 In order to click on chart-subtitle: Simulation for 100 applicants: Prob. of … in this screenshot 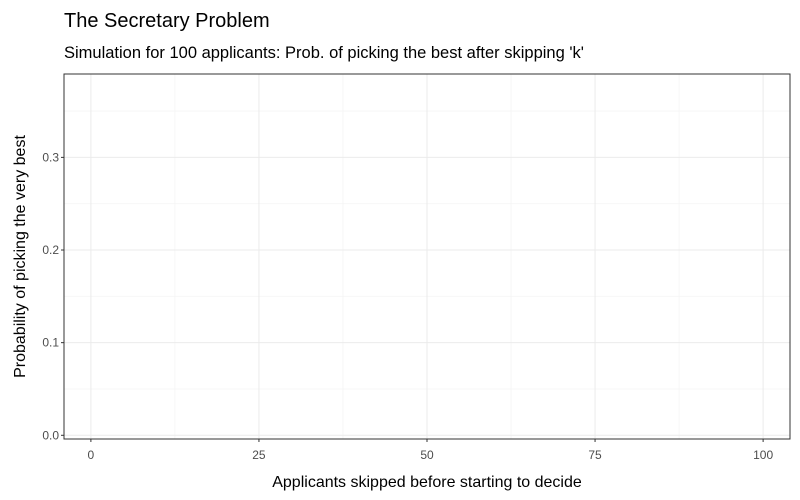, I will do `click(324, 53)`.